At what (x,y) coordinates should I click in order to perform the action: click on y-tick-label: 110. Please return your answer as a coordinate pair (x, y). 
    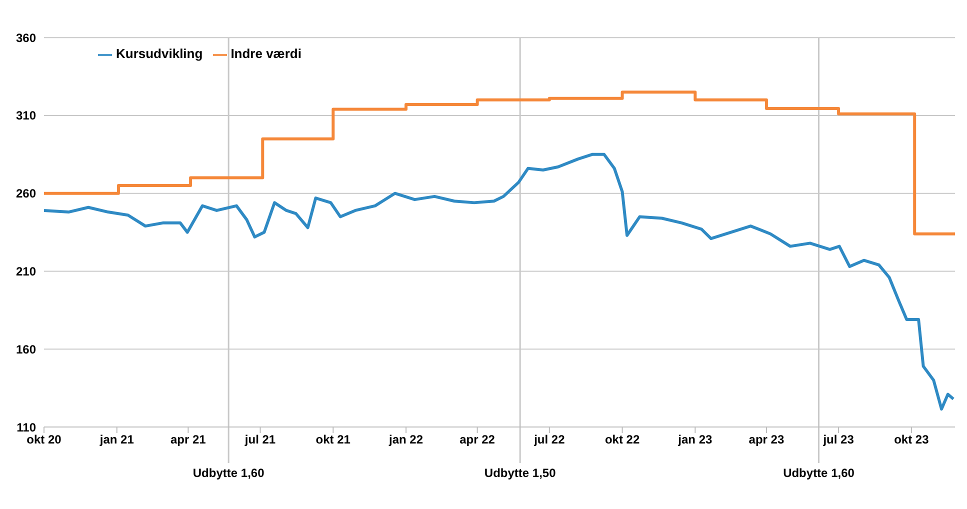
    Looking at the image, I should click on (26, 427).